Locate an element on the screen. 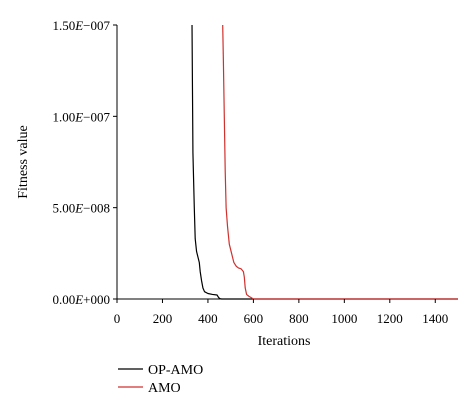 The image size is (474, 413). x-tick-label: 200 is located at coordinates (163, 318).